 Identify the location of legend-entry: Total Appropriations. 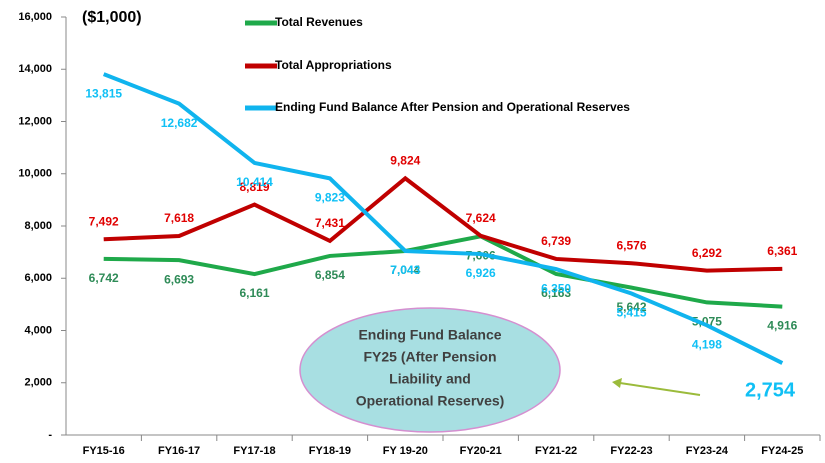
(333, 65).